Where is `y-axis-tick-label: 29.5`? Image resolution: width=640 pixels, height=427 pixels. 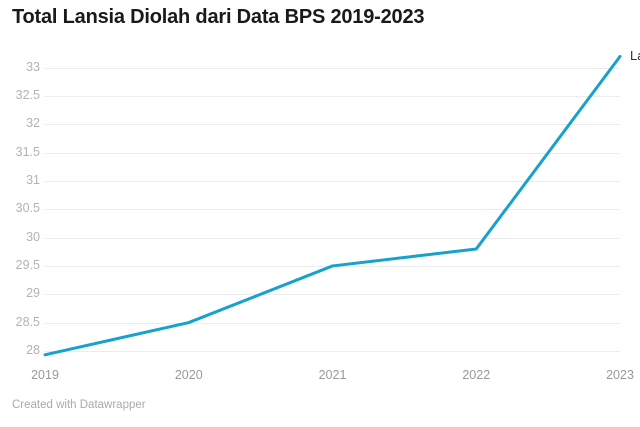 y-axis-tick-label: 29.5 is located at coordinates (27, 264).